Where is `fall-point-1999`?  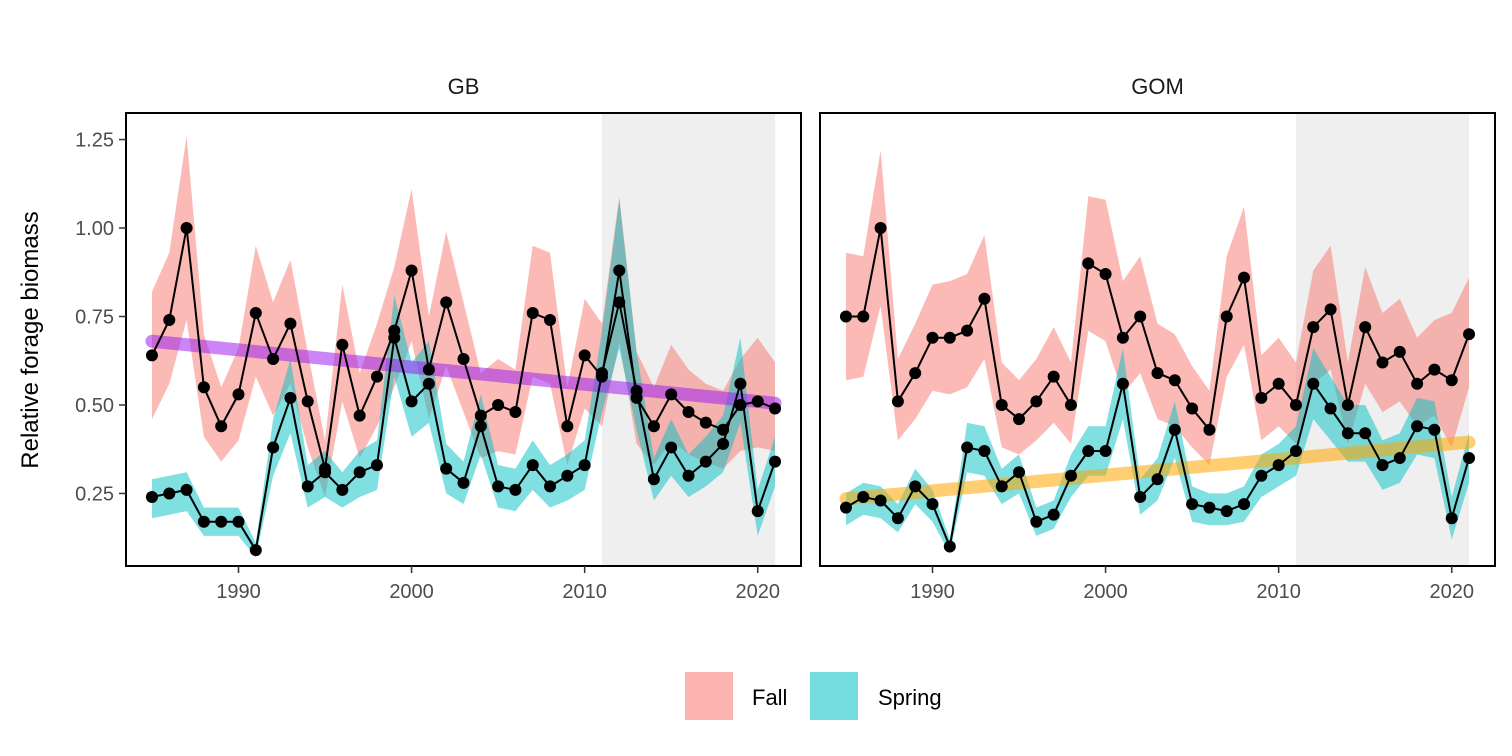 fall-point-1999 is located at coordinates (1088, 263).